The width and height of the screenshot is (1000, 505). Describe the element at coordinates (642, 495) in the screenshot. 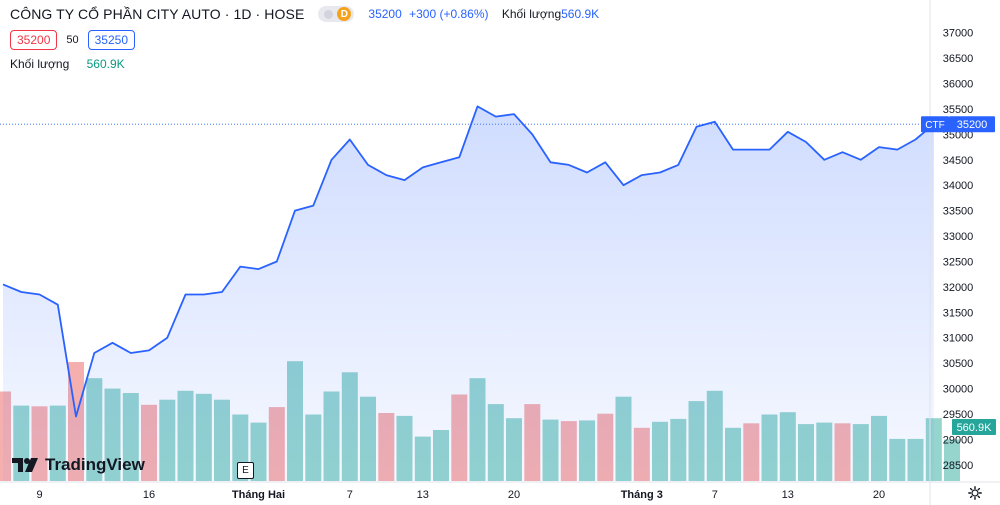

I see `x-tick-label: Tháng 3` at that location.